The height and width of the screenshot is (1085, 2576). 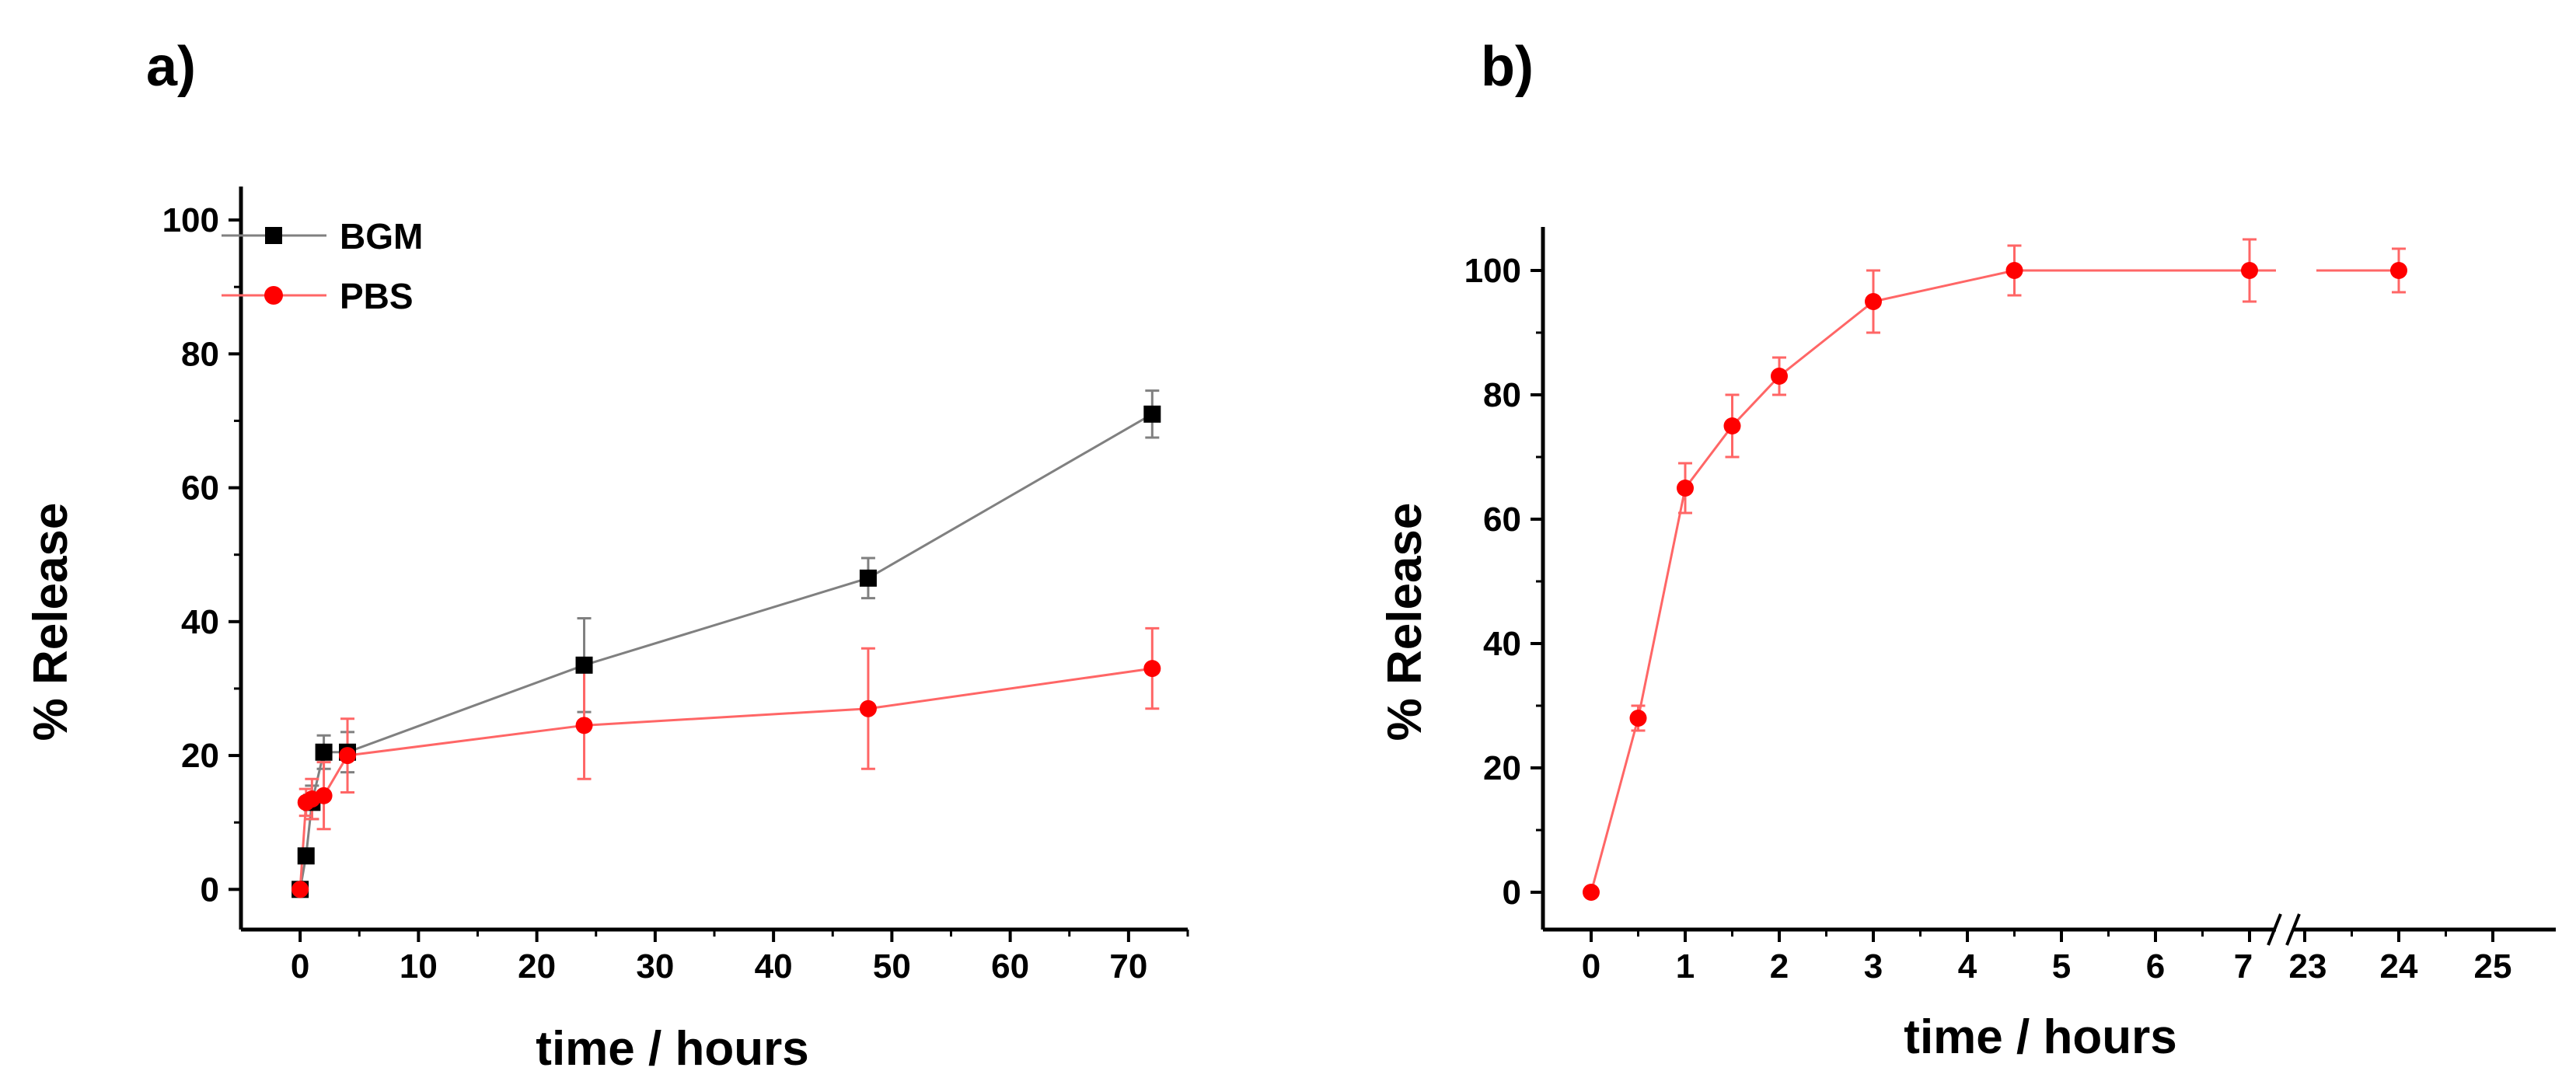 What do you see at coordinates (171, 67) in the screenshot?
I see `panel-a-label: a)` at bounding box center [171, 67].